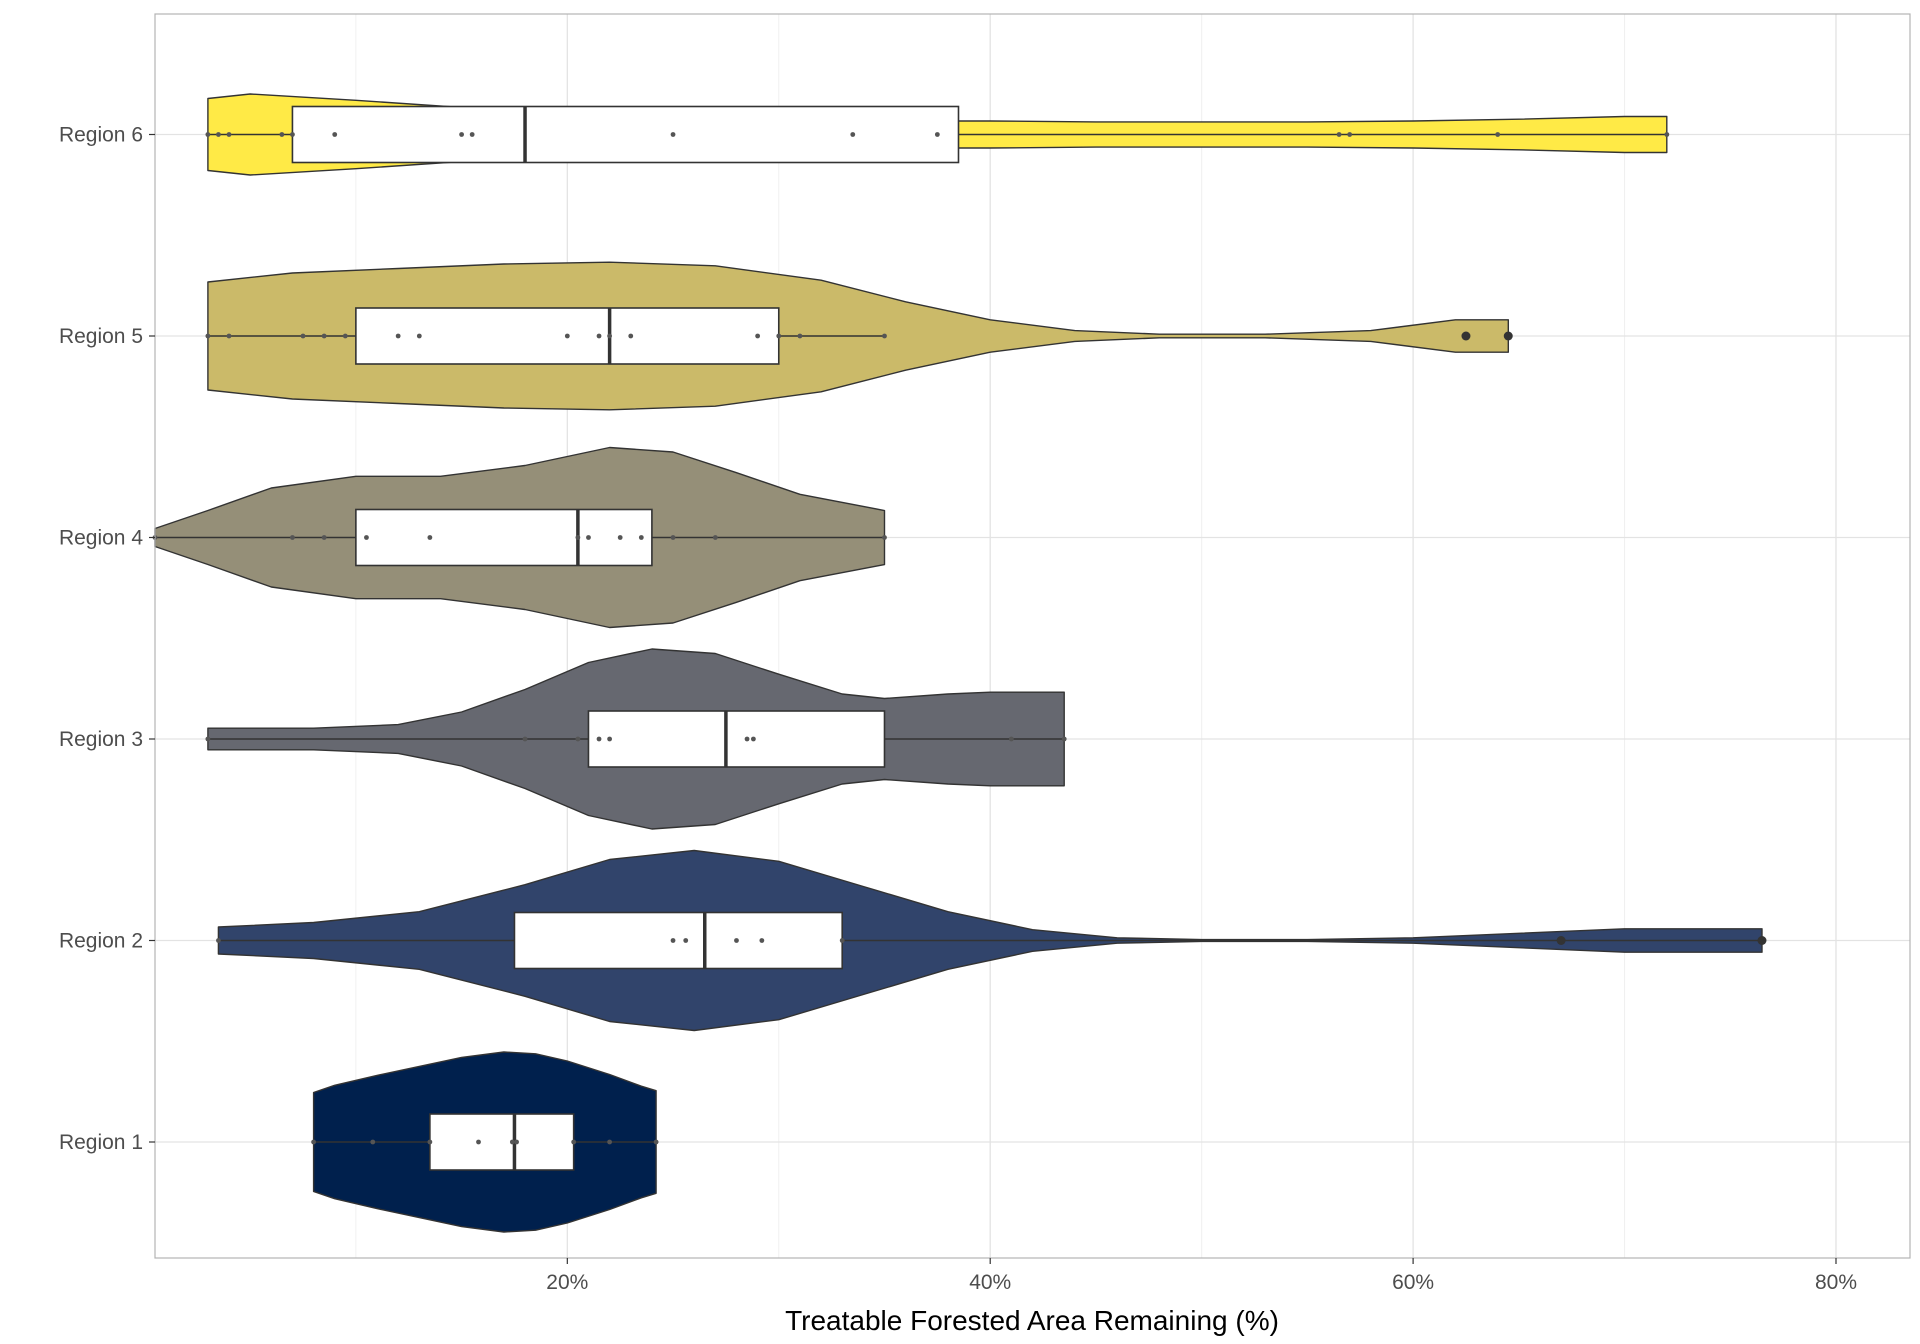  What do you see at coordinates (1032, 1320) in the screenshot?
I see `x-axis-title: Treatable Forested Area Remaining (%)` at bounding box center [1032, 1320].